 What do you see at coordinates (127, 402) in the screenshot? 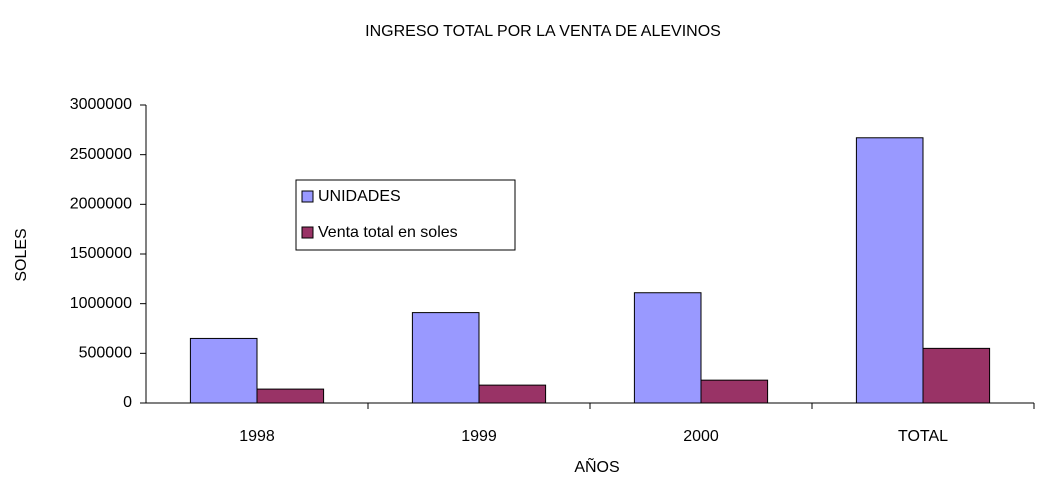
I see `y-tick-label: 0` at bounding box center [127, 402].